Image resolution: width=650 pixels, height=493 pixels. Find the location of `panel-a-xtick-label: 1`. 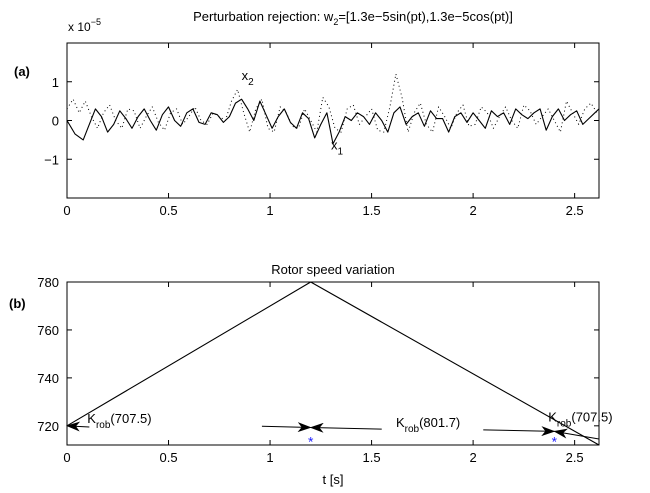

panel-a-xtick-label: 1 is located at coordinates (269, 210).